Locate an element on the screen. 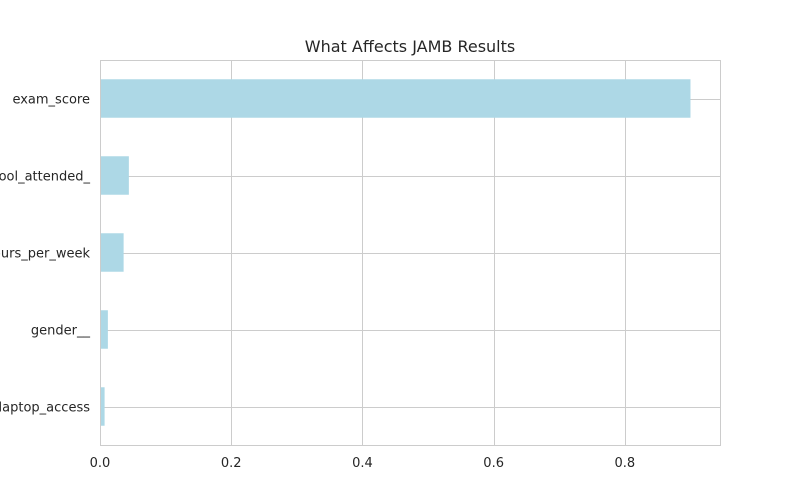 The image size is (800, 500). x-tick-label: 0.8 is located at coordinates (625, 463).